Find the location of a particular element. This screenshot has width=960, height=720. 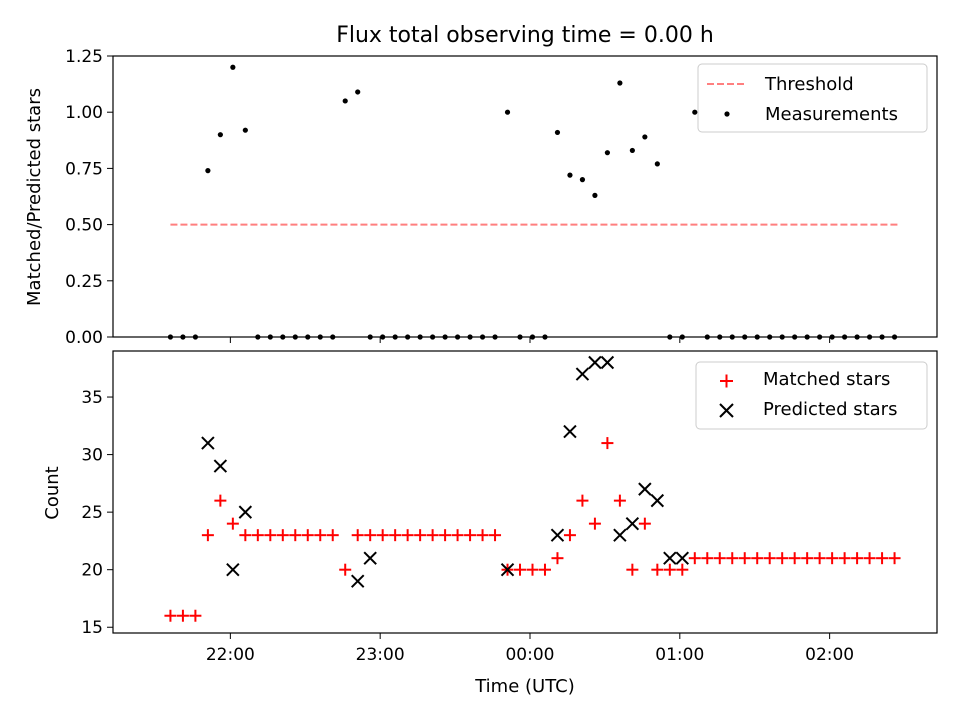

bottom-y-tick-label: 25 is located at coordinates (92, 513).